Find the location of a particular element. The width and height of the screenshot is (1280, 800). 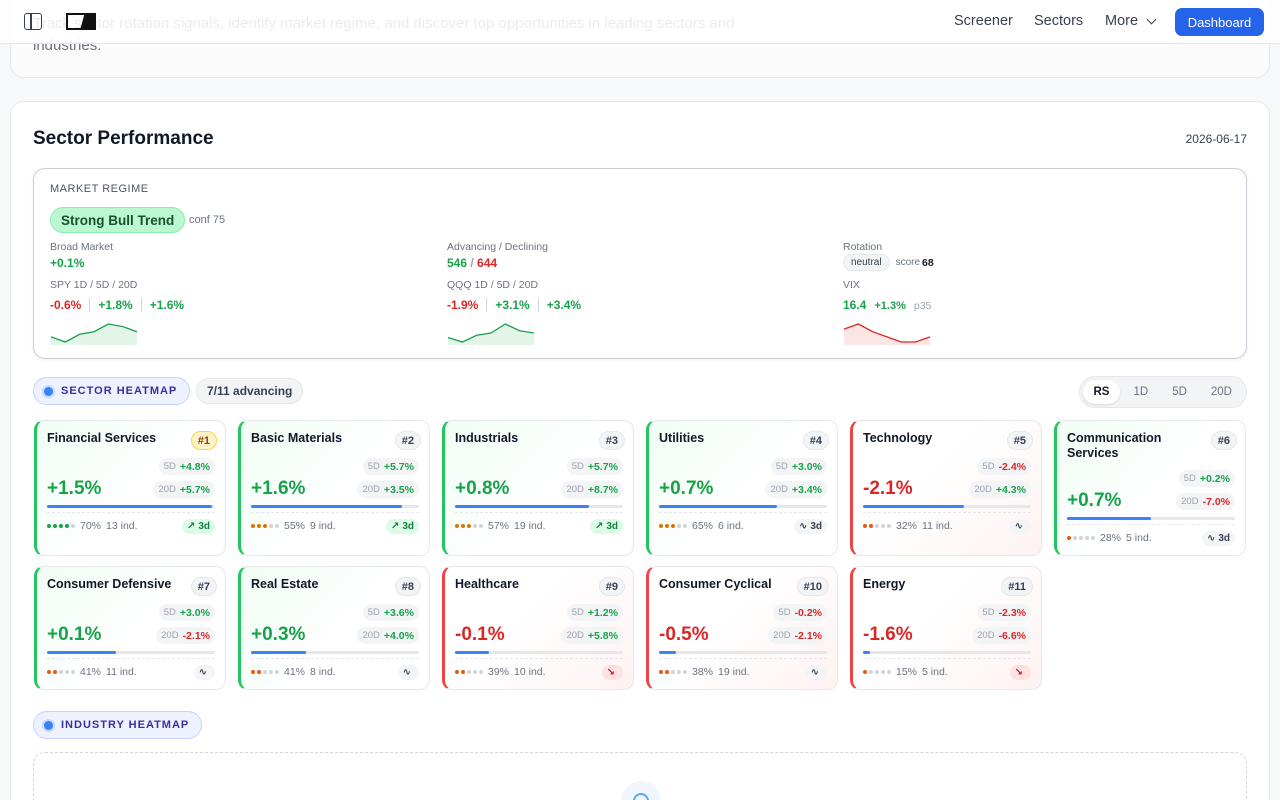

sector-name: Industrials is located at coordinates (487, 438).